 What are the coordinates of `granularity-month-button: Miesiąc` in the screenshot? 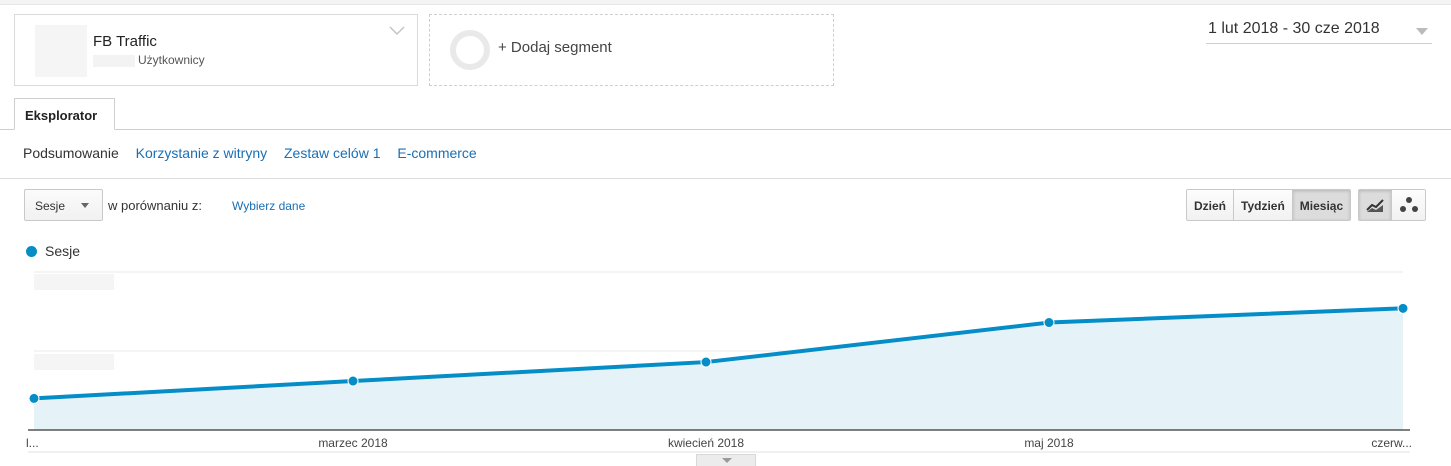 It's located at (1321, 205).